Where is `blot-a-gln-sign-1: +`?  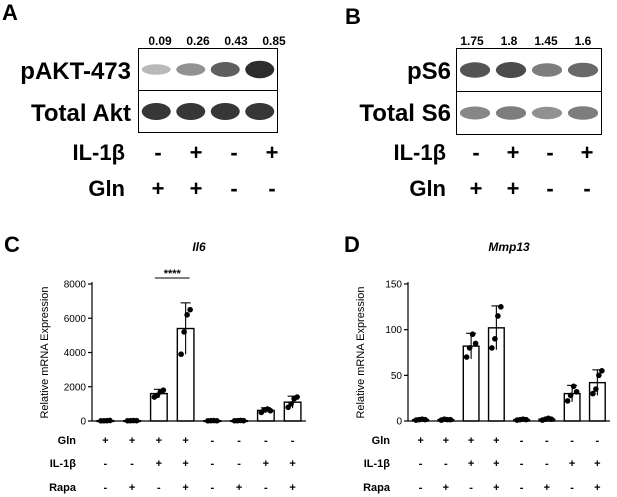
blot-a-gln-sign-1: + is located at coordinates (158, 188).